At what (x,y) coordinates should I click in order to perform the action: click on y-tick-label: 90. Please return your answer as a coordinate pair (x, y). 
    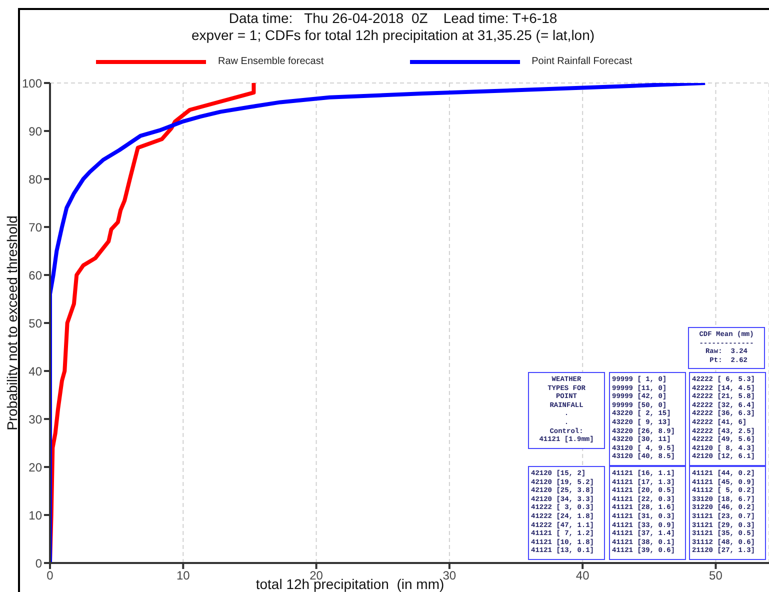
    Looking at the image, I should click on (35, 131).